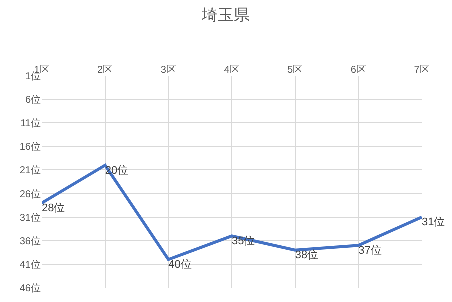 Image resolution: width=452 pixels, height=302 pixels. I want to click on y-tick-label: 31位, so click(30, 218).